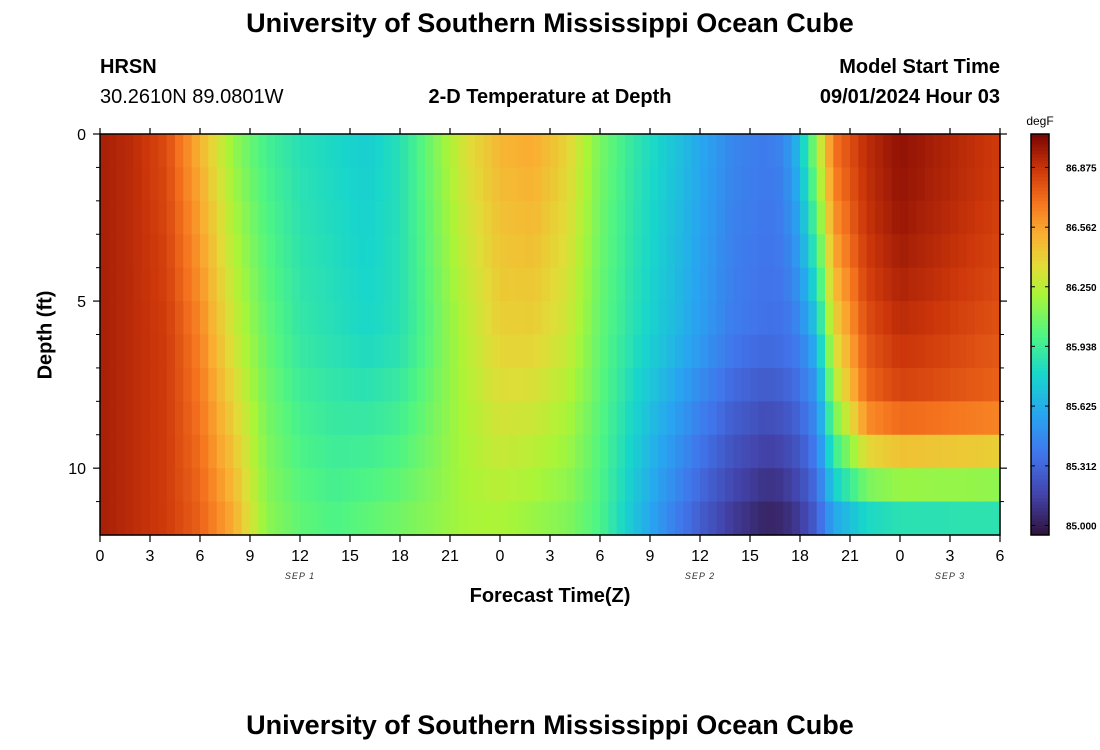 The image size is (1100, 750). What do you see at coordinates (550, 556) in the screenshot?
I see `x-tick-label: 3` at bounding box center [550, 556].